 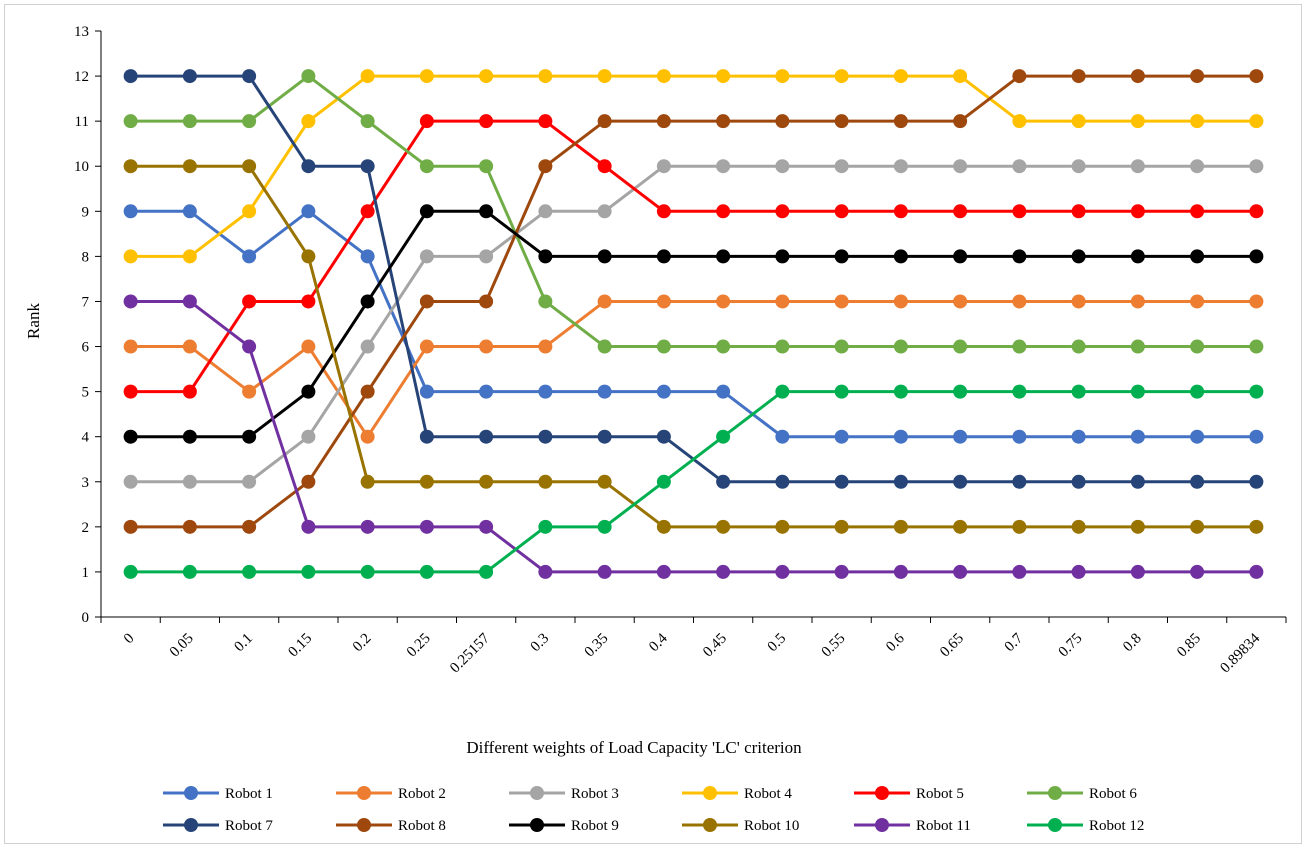 I want to click on y-tick-label: 7, so click(x=86, y=302).